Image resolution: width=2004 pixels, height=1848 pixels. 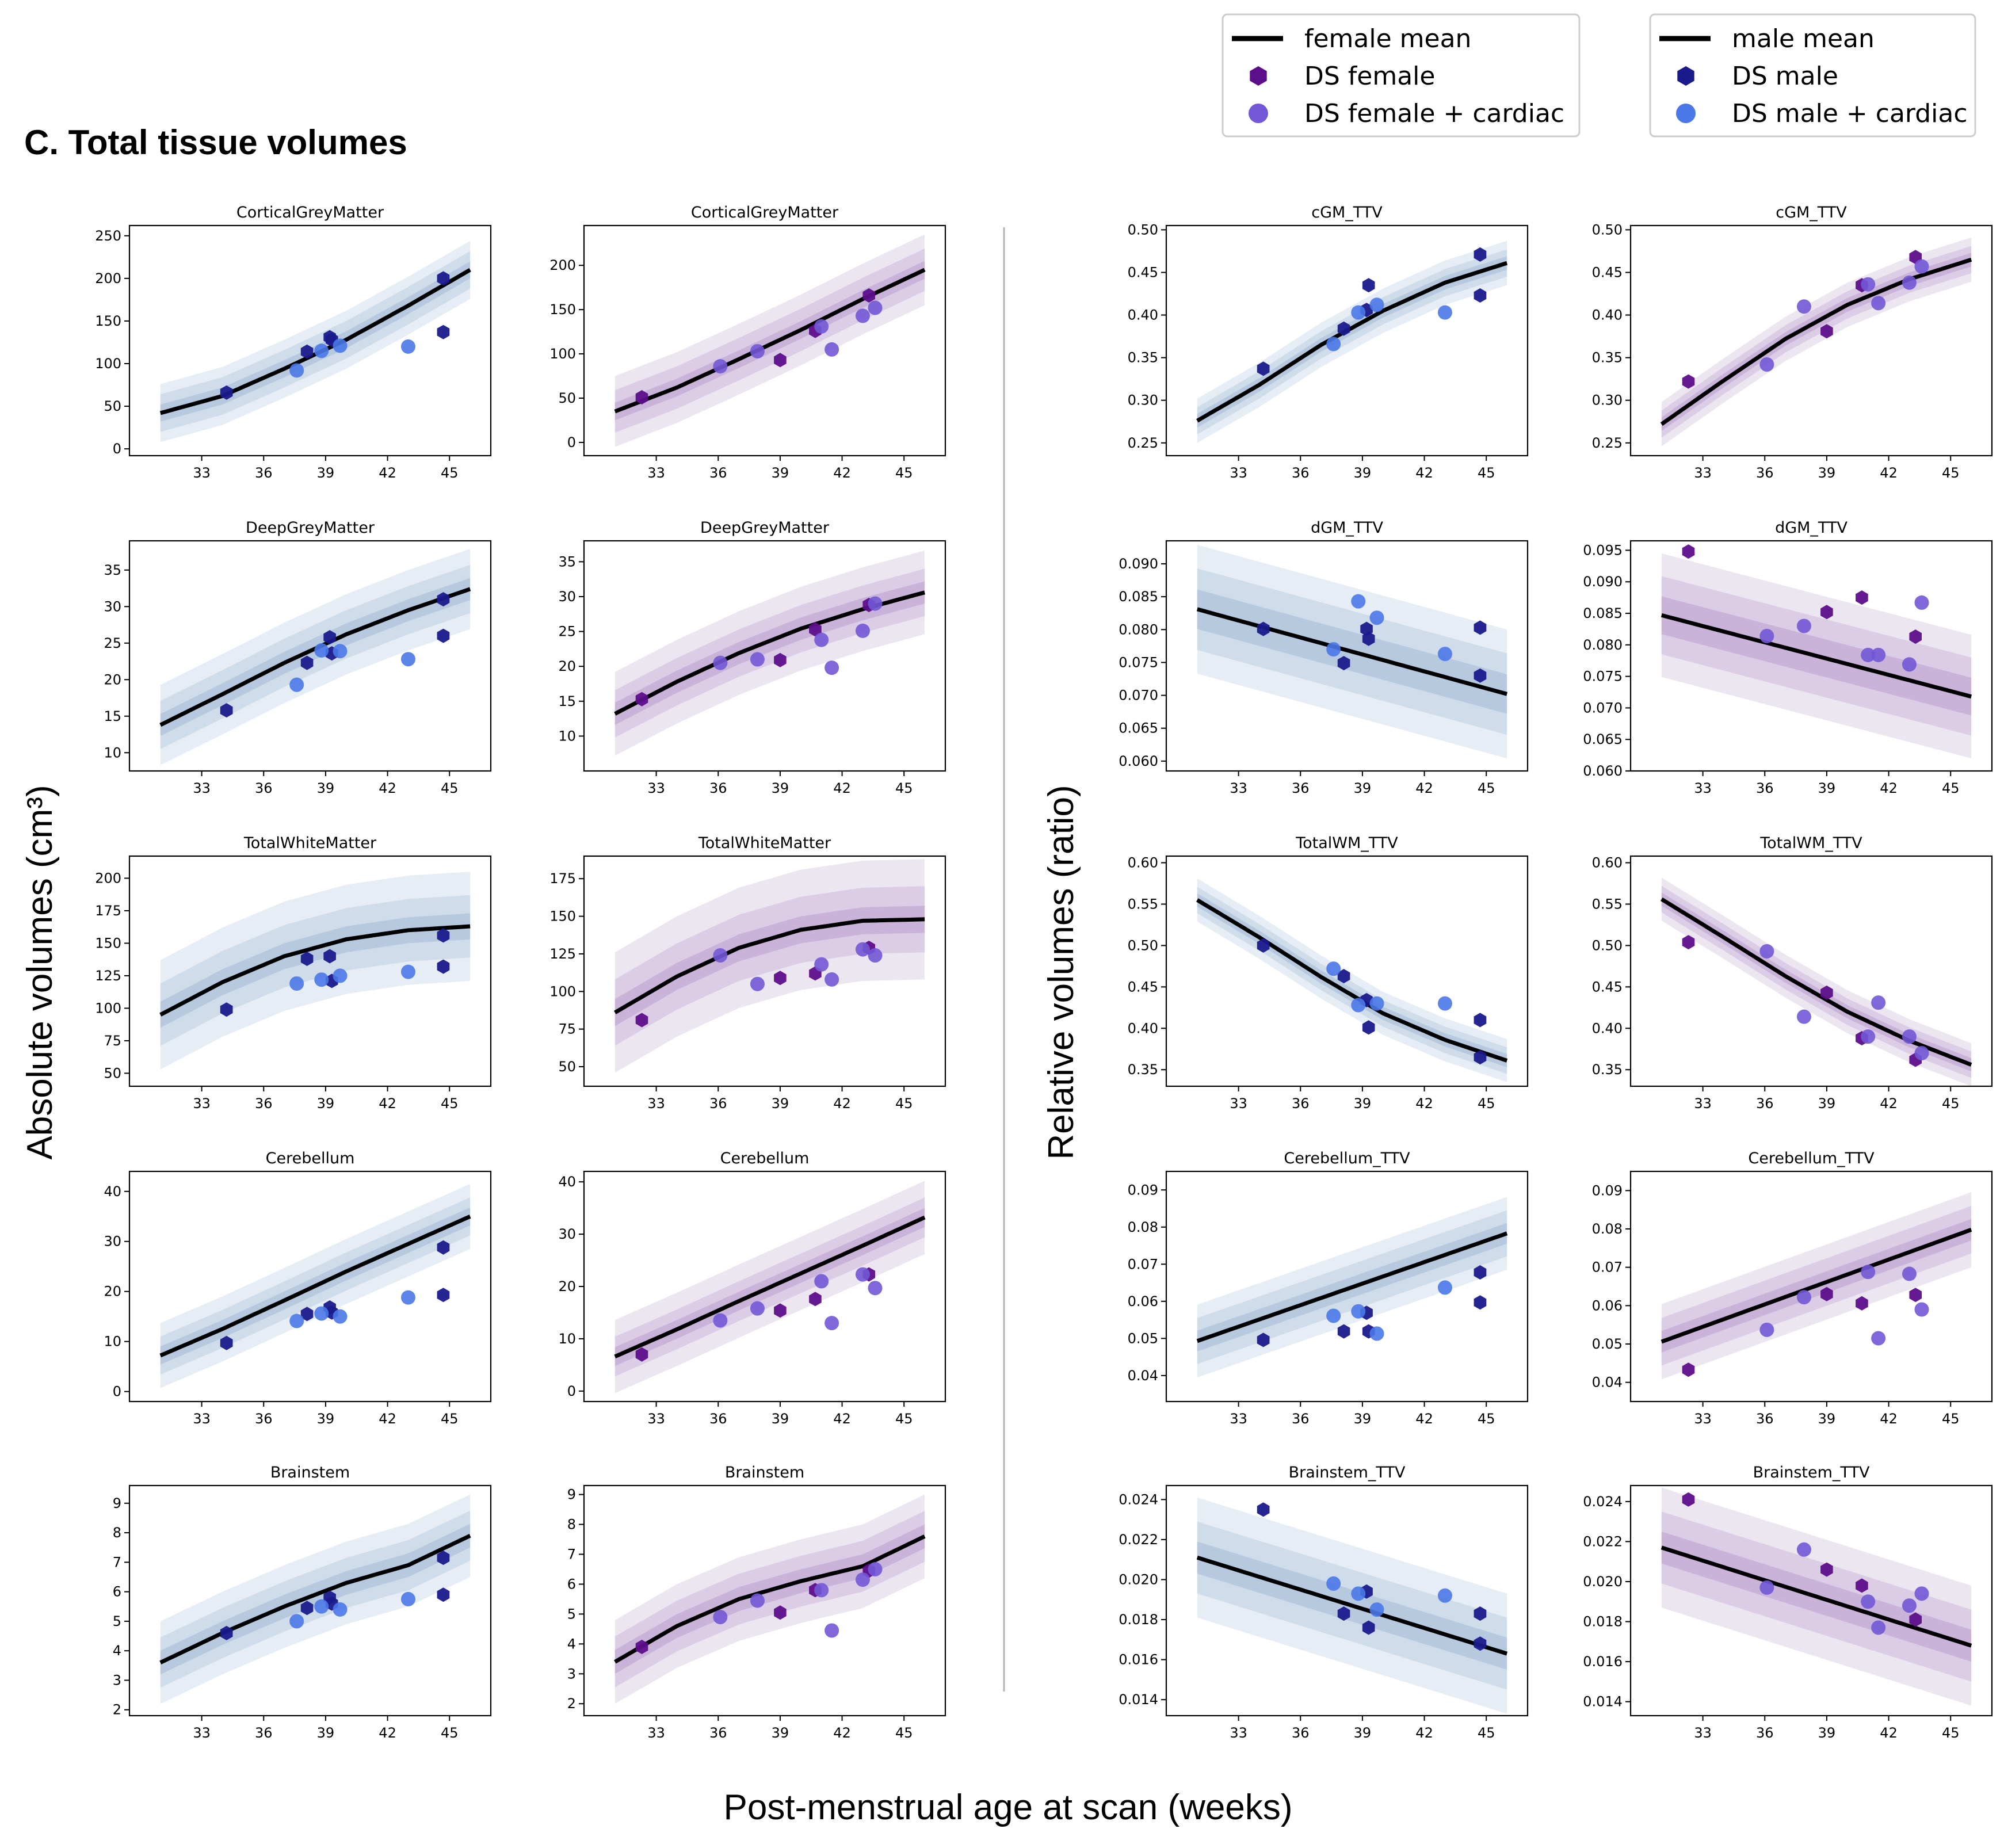 I want to click on y-tick-label: 40, so click(x=112, y=1191).